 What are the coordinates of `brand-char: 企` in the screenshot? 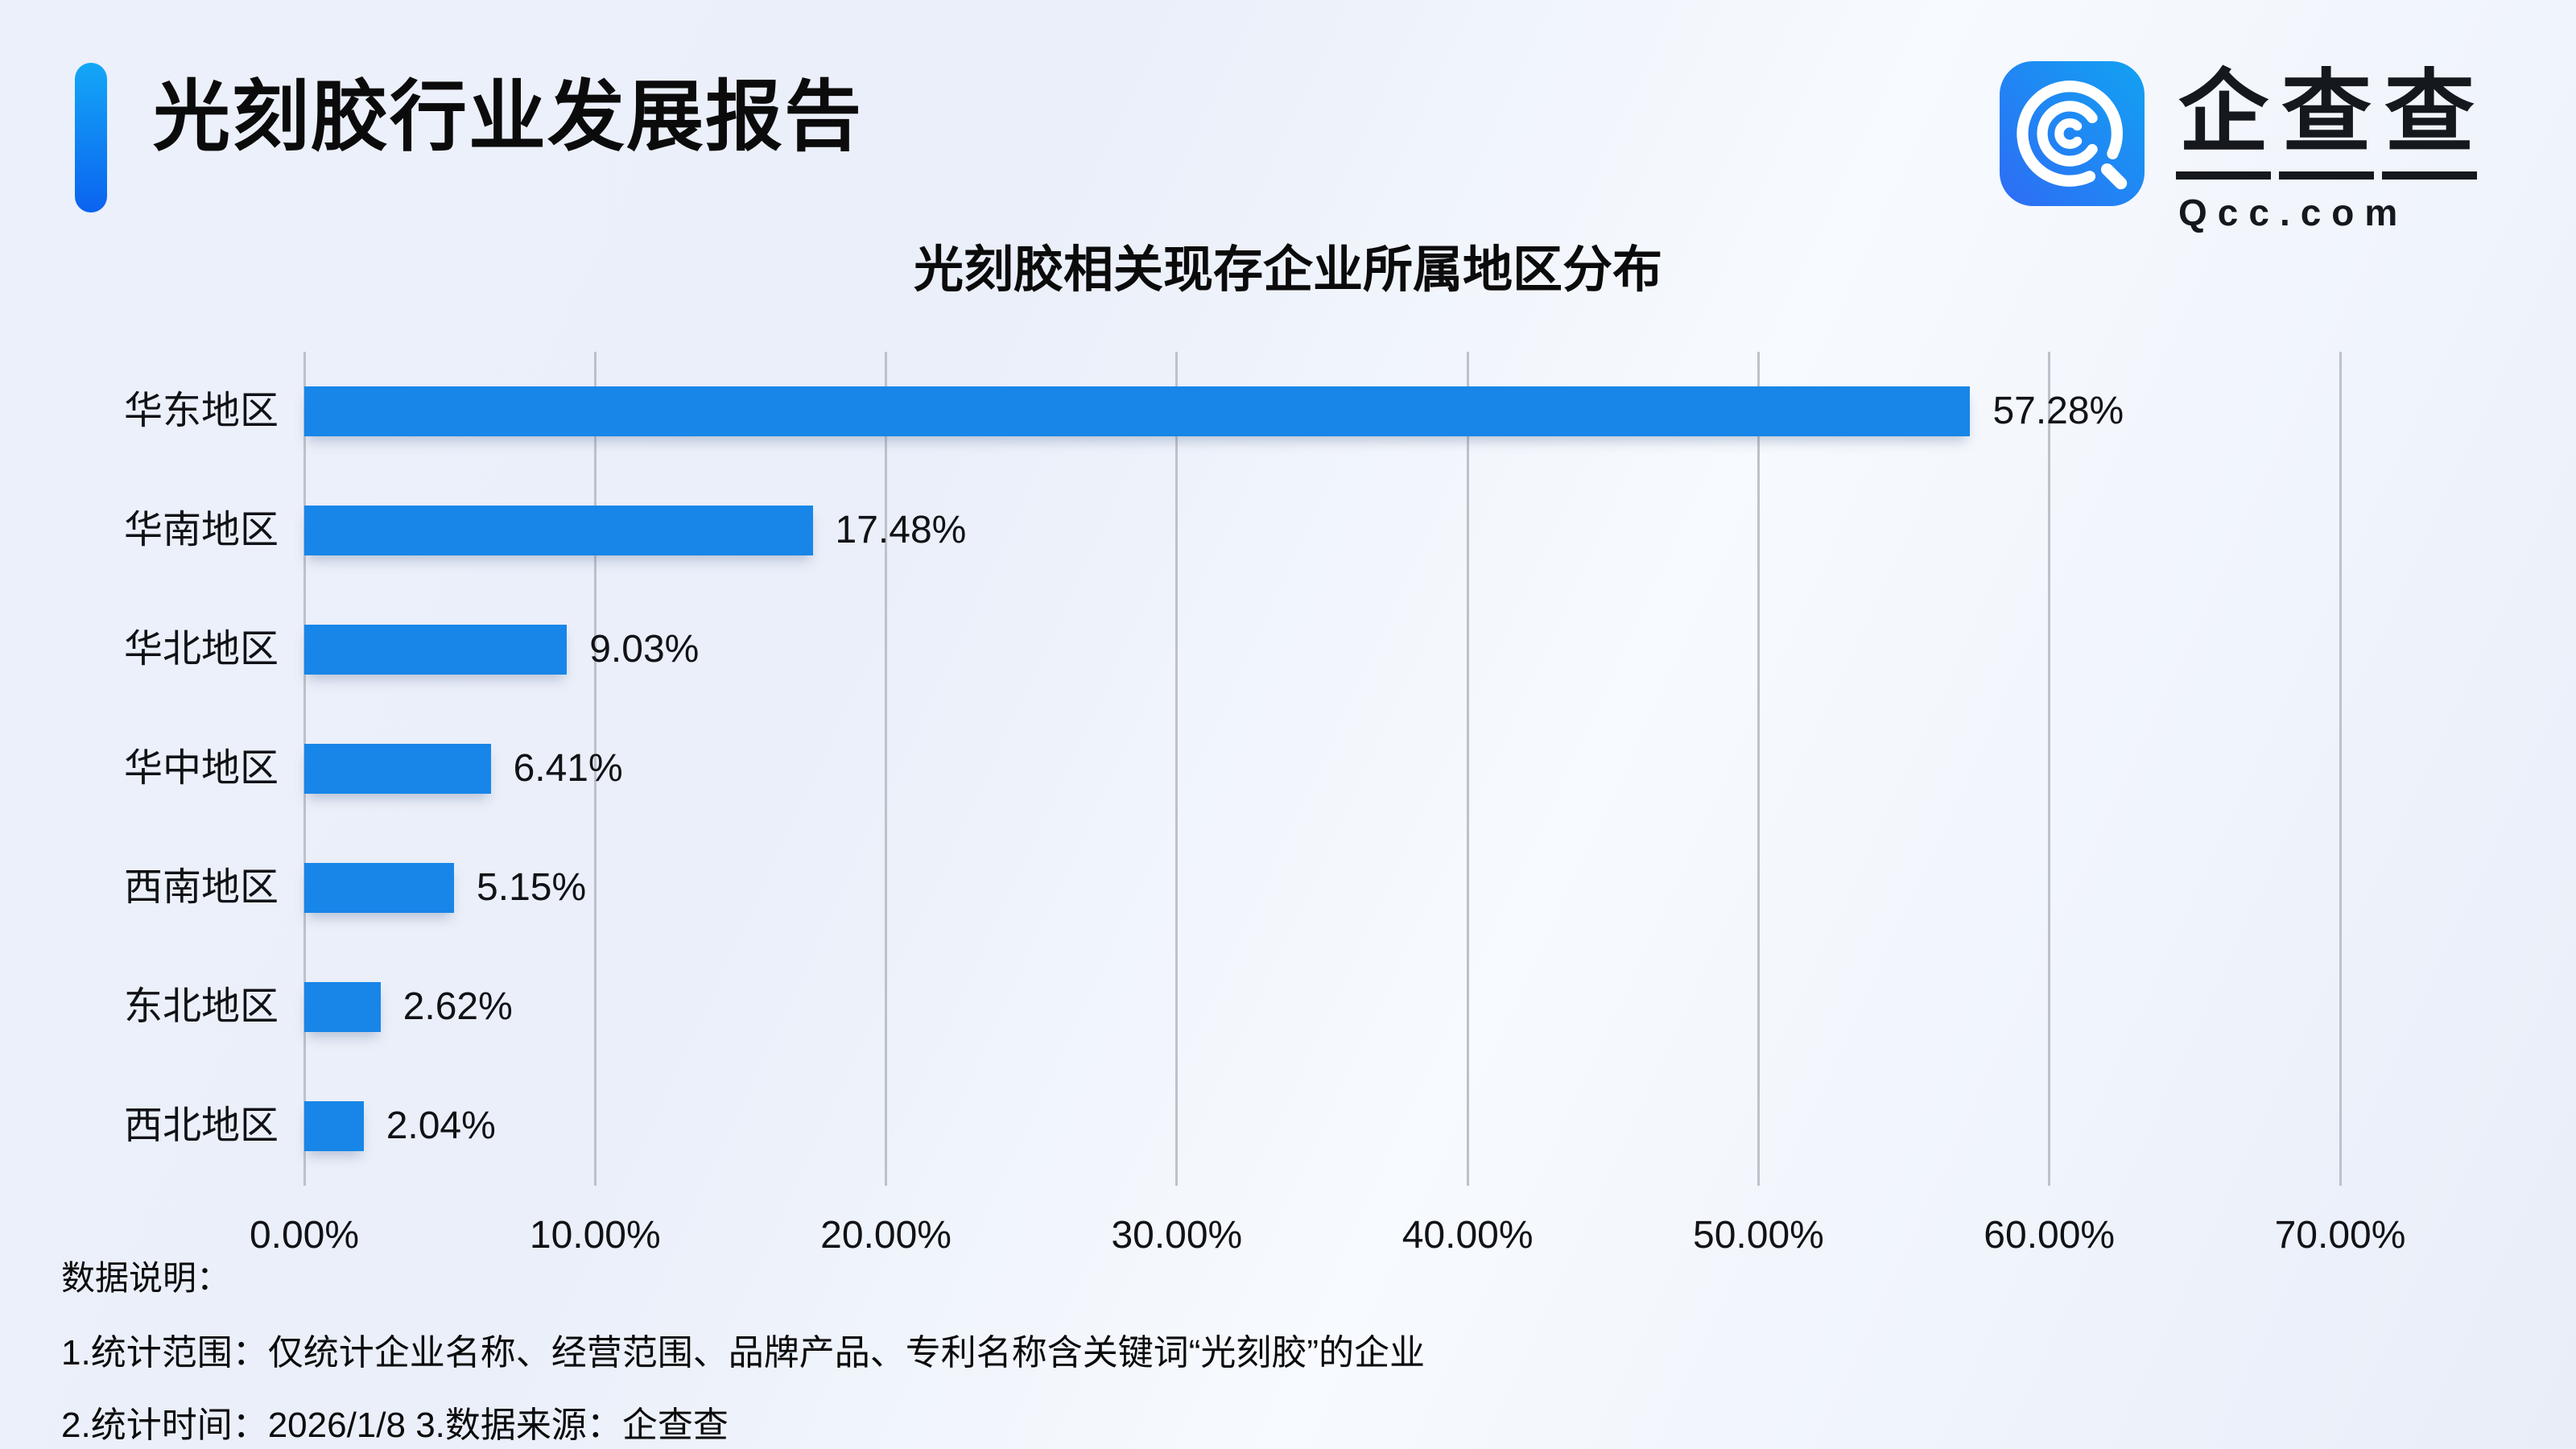 It's located at (2223, 119).